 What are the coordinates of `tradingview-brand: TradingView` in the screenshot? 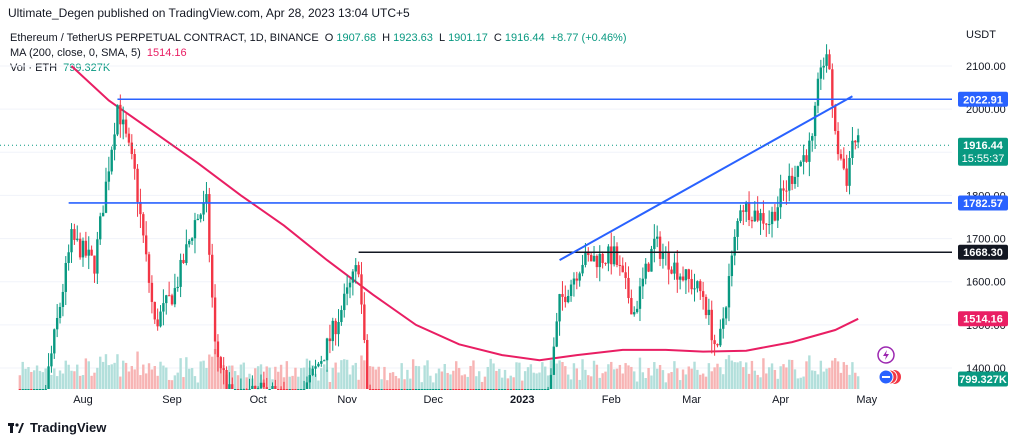 It's located at (68, 427).